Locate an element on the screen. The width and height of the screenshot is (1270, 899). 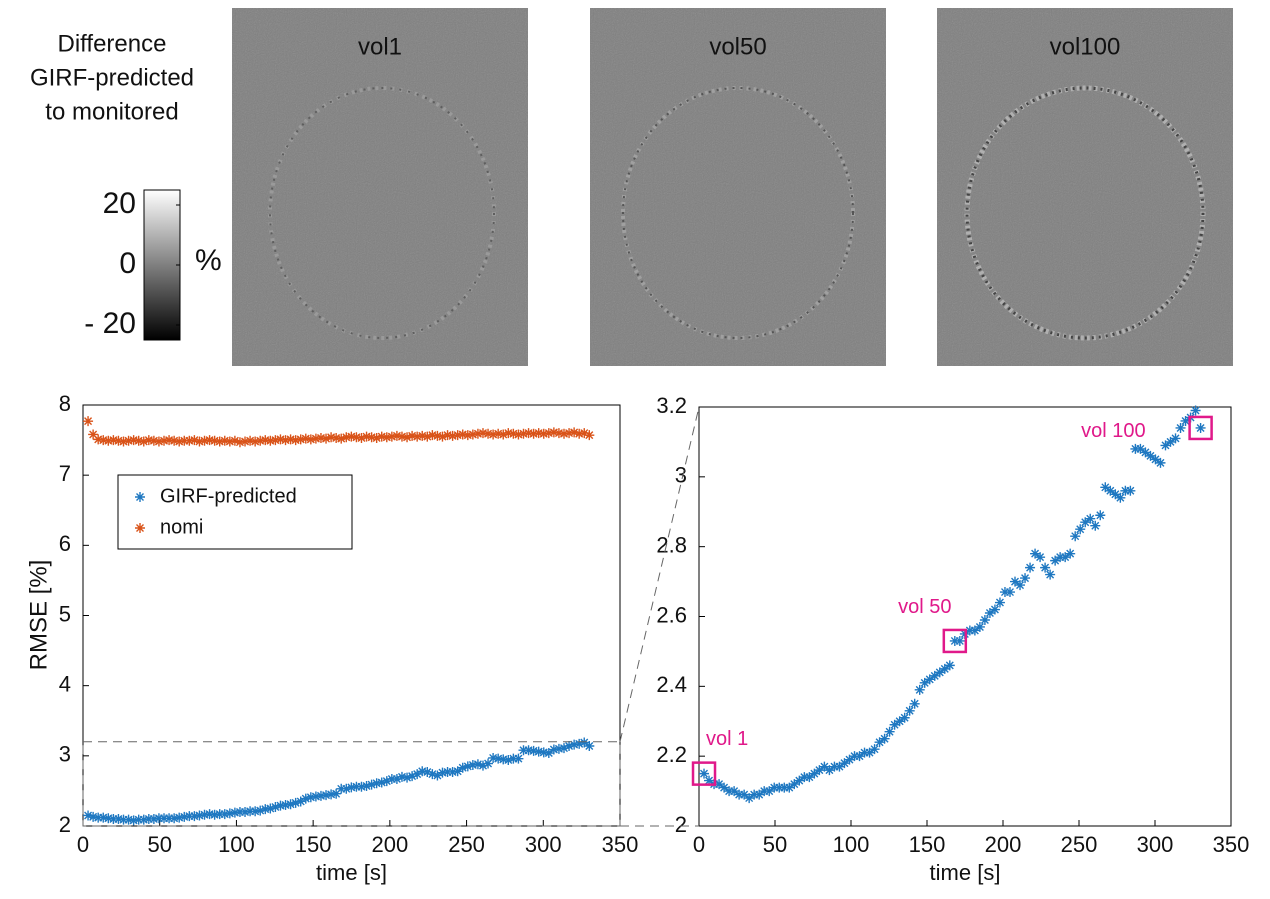
x-tick-label: 150 is located at coordinates (927, 844).